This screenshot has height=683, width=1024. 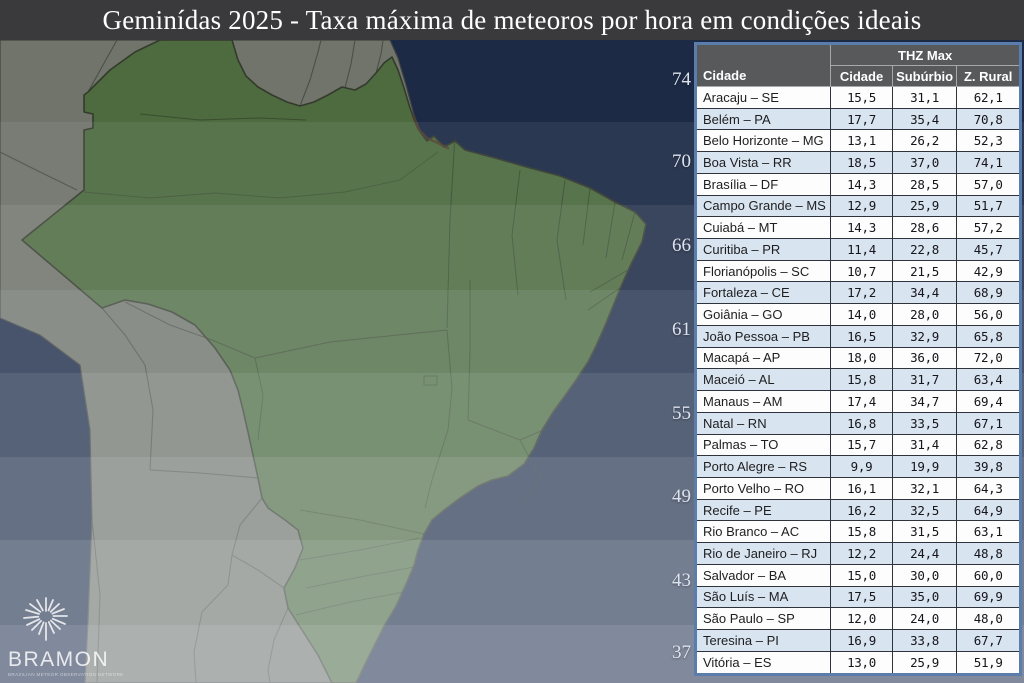 I want to click on thz-value-cell: 31,4, so click(x=924, y=445).